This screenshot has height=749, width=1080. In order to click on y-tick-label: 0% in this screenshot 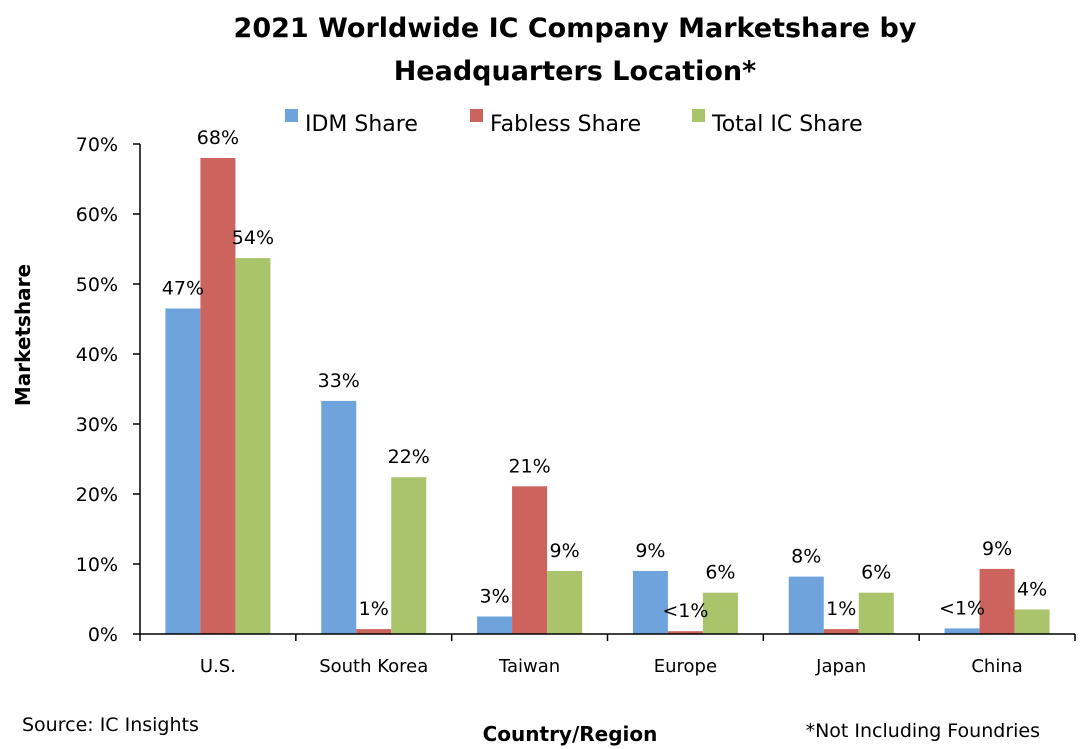, I will do `click(103, 635)`.